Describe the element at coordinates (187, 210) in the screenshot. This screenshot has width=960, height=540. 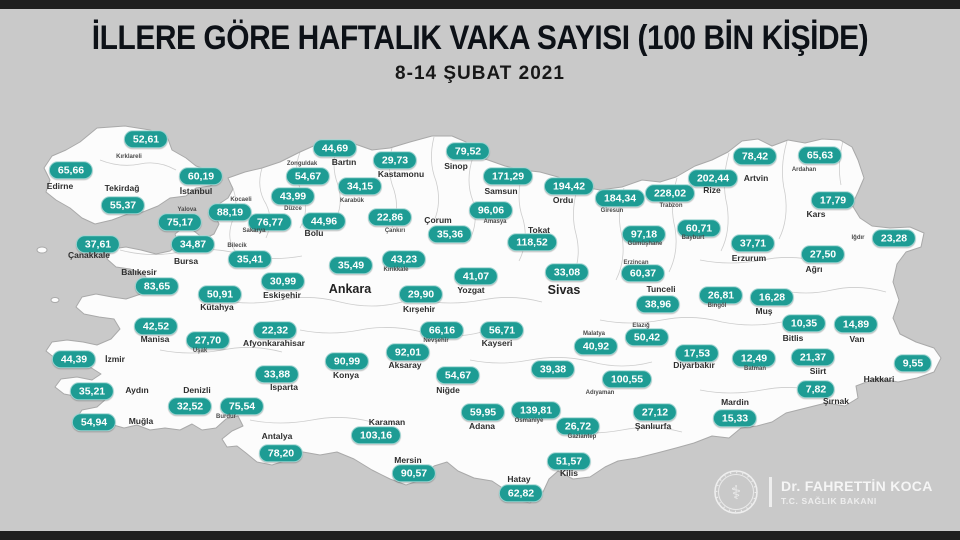
I see `province-name-label: Yalova` at that location.